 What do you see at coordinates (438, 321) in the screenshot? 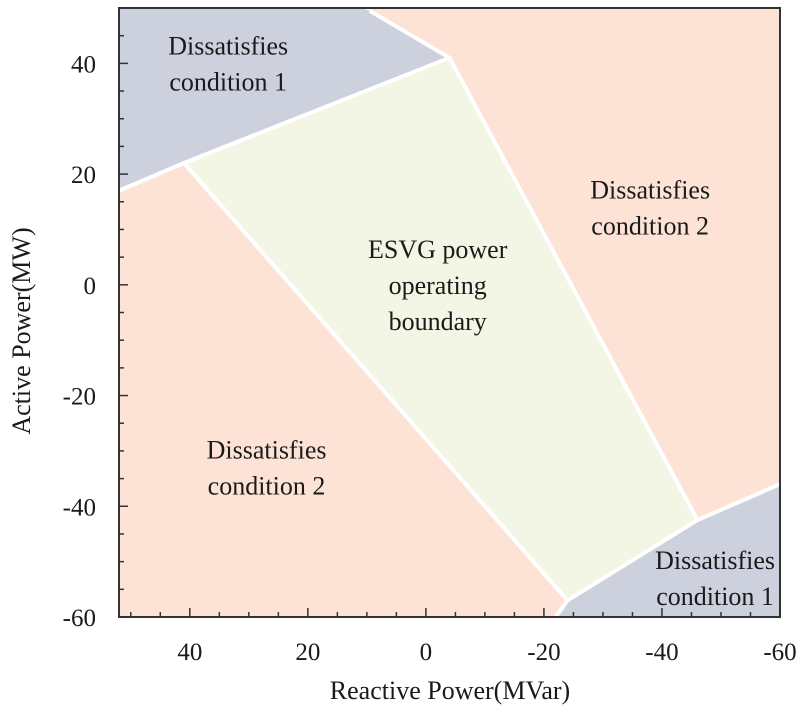
I see `region-label-line: boundary` at bounding box center [438, 321].